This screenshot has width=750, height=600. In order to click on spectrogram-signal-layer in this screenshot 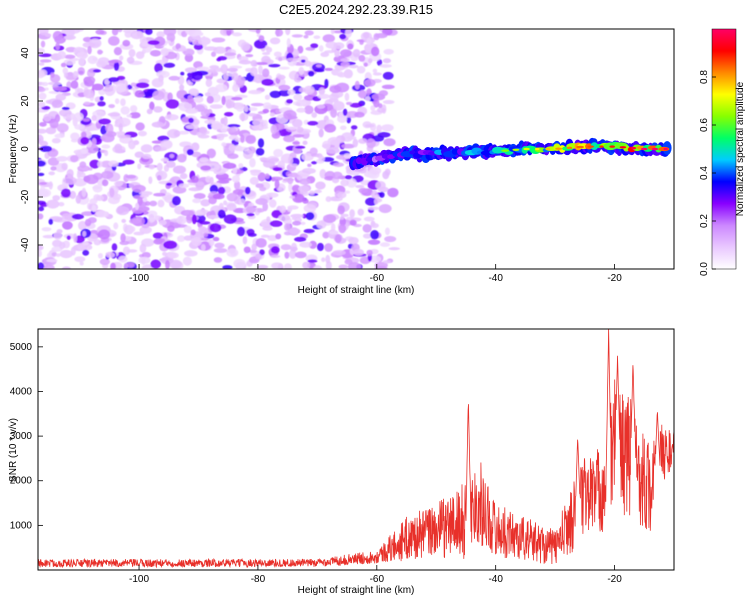, I will do `click(510, 154)`.